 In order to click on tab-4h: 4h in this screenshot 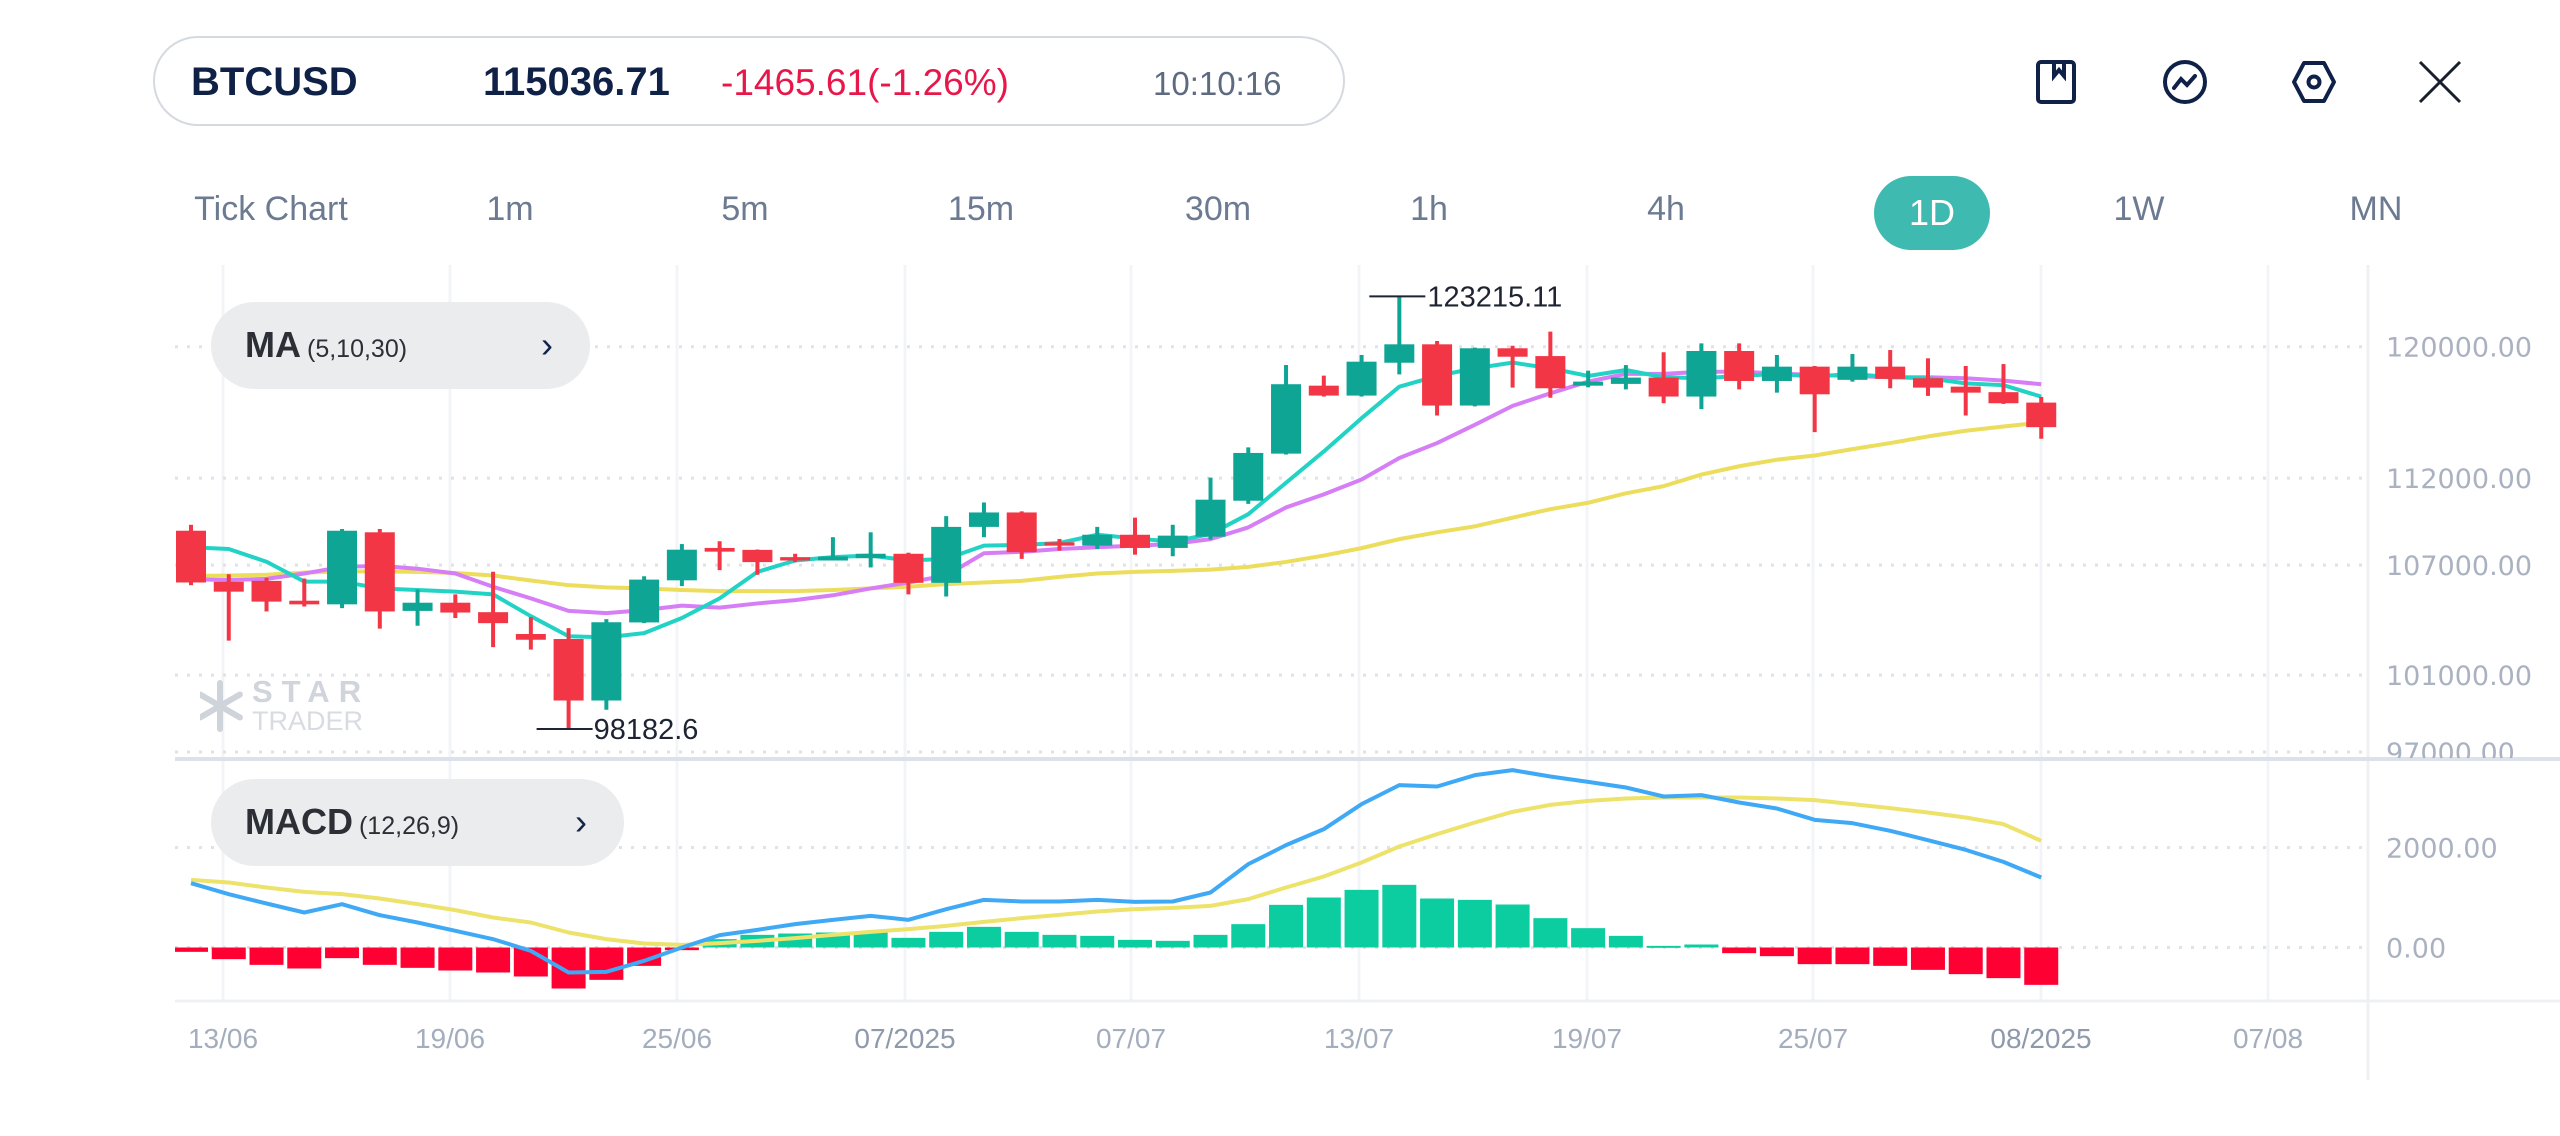, I will do `click(1666, 209)`.